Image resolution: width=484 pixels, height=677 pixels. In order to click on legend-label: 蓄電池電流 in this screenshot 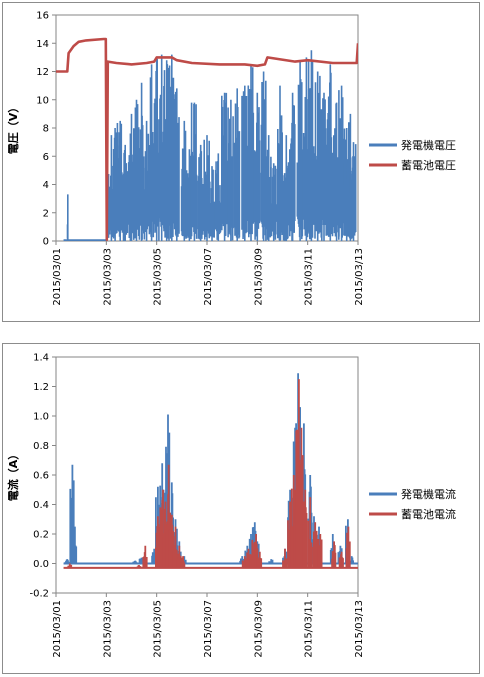, I will do `click(428, 514)`.